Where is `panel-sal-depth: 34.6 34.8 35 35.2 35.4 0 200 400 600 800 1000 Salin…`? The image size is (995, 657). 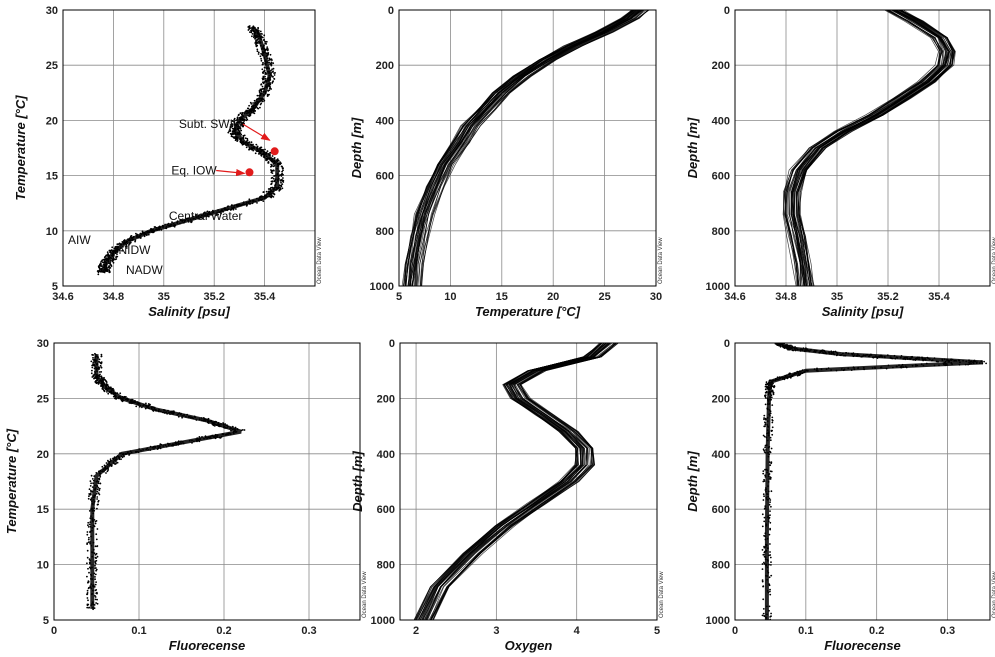
panel-sal-depth: 34.6 34.8 35 35.2 35.4 0 200 400 600 800 1000 Salin… is located at coordinates (840, 162).